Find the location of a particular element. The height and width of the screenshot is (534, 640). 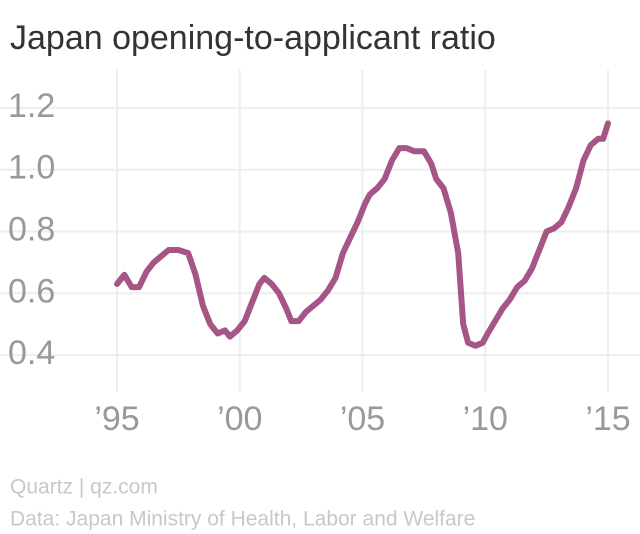

x-tick-label: ’15 is located at coordinates (607, 419).